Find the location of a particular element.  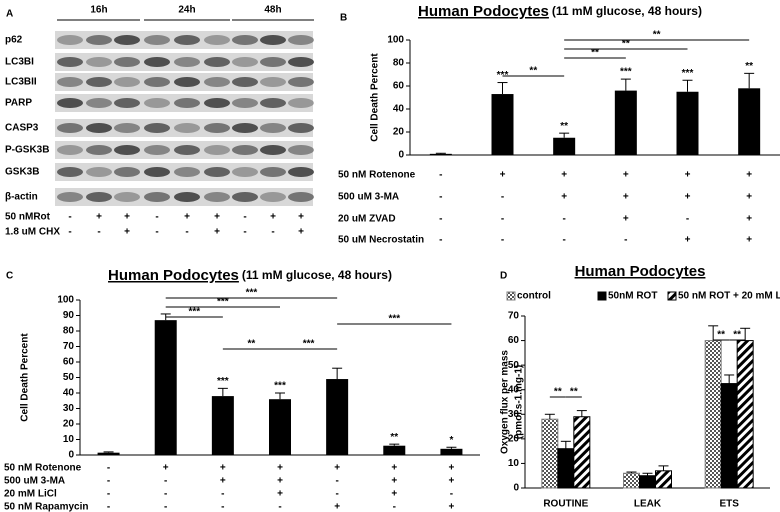

treatment-label: 50 nMRot is located at coordinates (28, 217).